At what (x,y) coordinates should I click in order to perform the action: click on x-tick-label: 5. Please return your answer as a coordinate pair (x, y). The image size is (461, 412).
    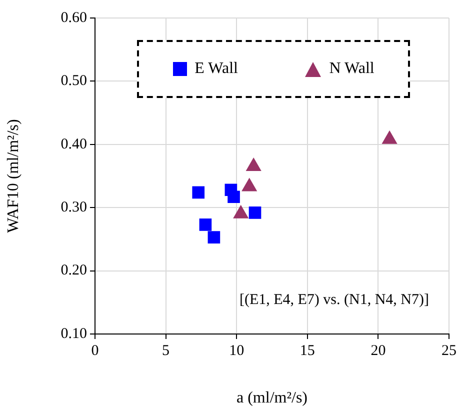
    Looking at the image, I should click on (166, 350).